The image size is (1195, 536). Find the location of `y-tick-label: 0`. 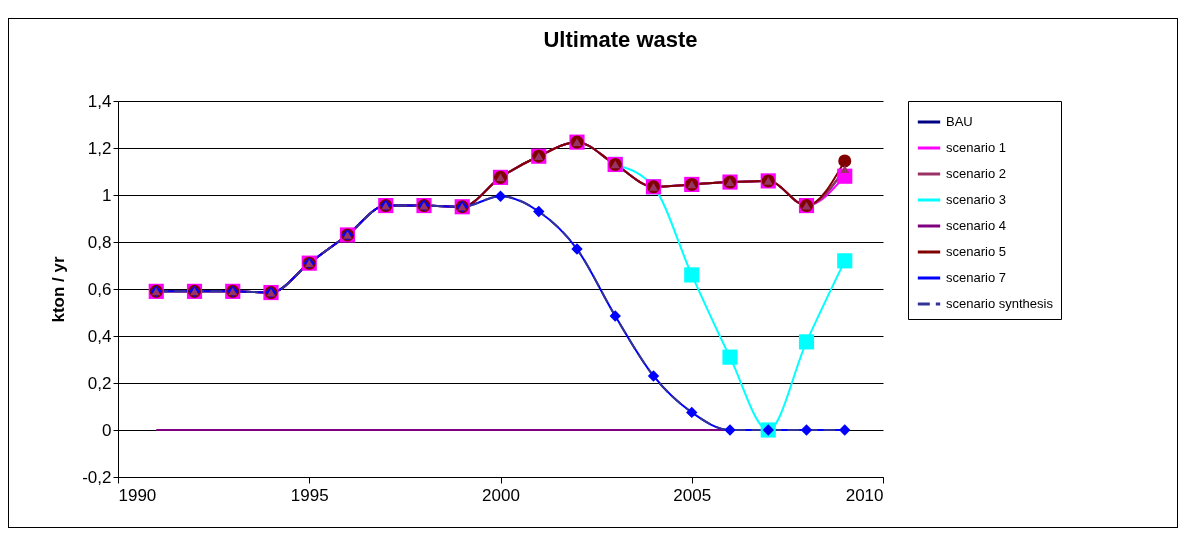

y-tick-label: 0 is located at coordinates (107, 430).